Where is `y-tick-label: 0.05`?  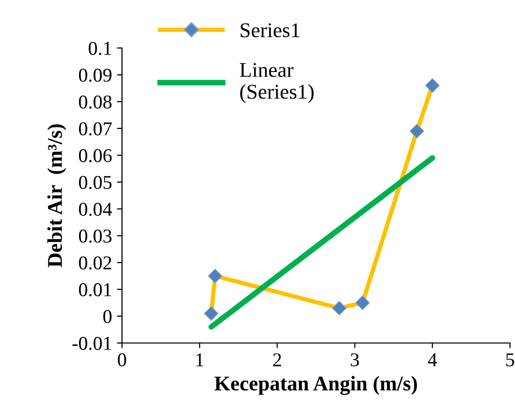
y-tick-label: 0.05 is located at coordinates (95, 183).